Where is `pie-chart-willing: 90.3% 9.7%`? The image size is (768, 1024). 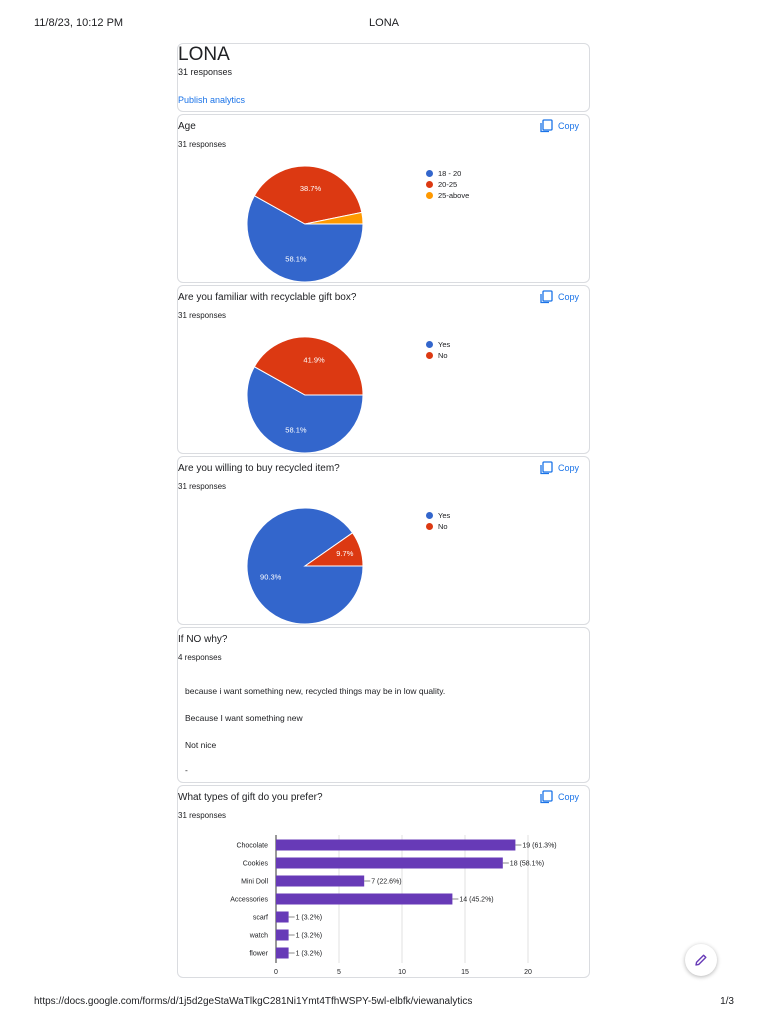
pie-chart-willing: 90.3% 9.7% is located at coordinates (305, 566).